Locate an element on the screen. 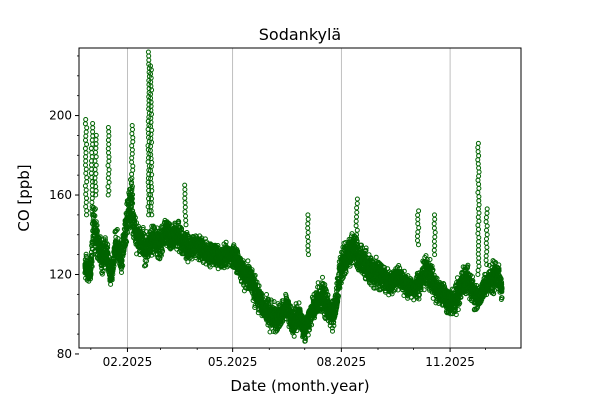 The height and width of the screenshot is (400, 600). chart-title: Sodankylä is located at coordinates (300, 34).